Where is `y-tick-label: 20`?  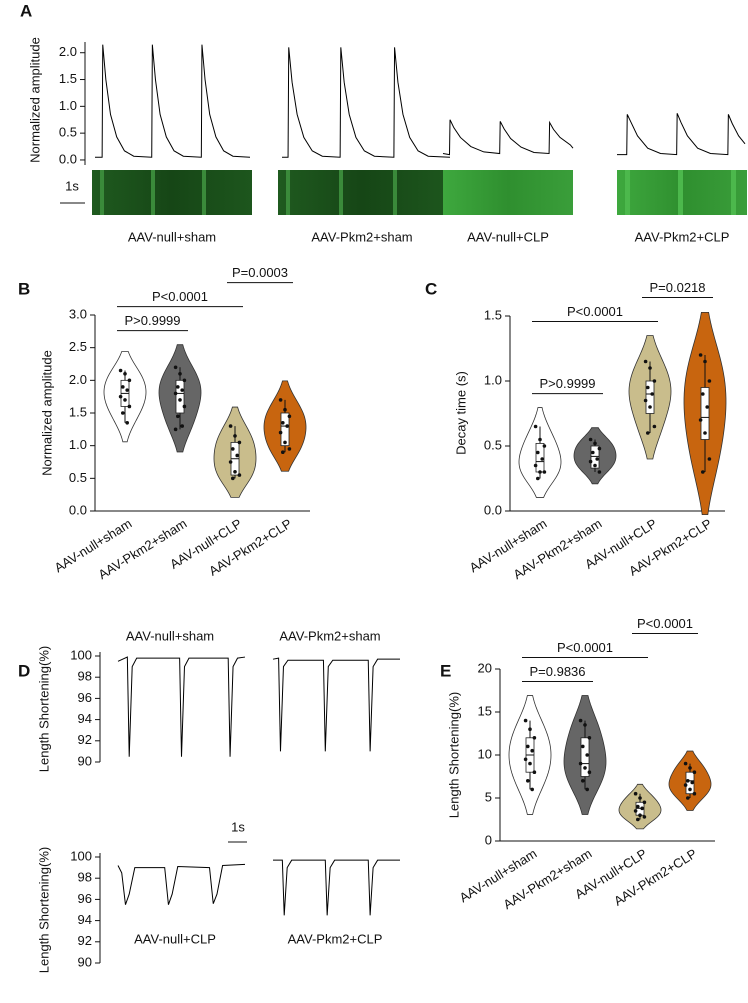 y-tick-label: 20 is located at coordinates (485, 667).